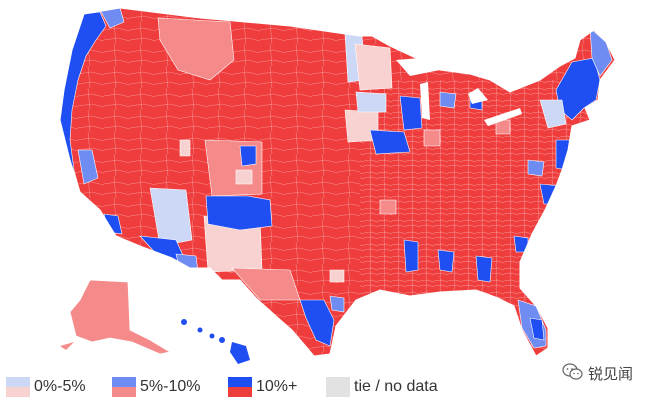  I want to click on lake-superior, so click(418, 67).